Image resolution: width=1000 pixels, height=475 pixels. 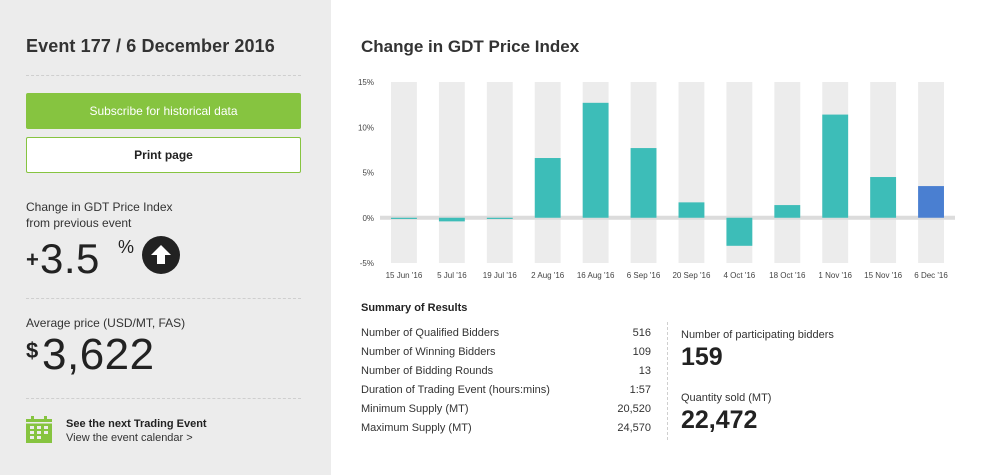 What do you see at coordinates (150, 46) in the screenshot?
I see `event-title: Event 177 / 6 December 2016` at bounding box center [150, 46].